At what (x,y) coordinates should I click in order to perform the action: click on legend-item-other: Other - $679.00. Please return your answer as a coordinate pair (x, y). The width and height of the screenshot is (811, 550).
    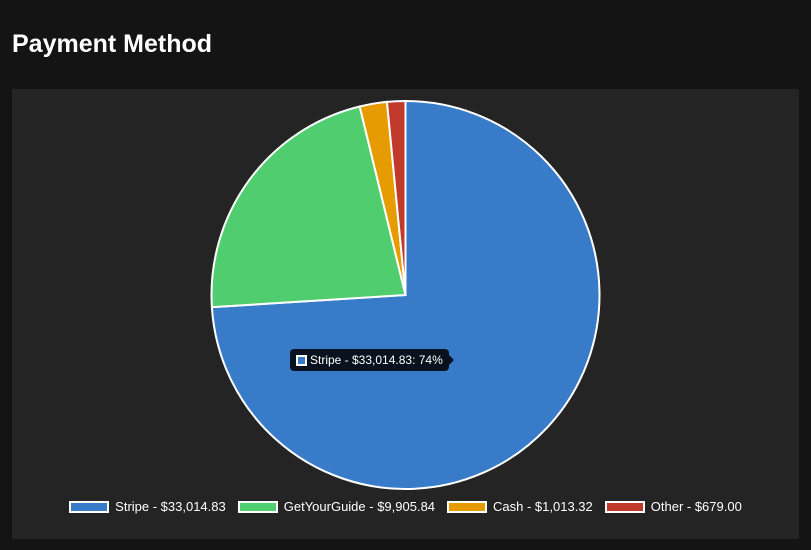
    Looking at the image, I should click on (673, 506).